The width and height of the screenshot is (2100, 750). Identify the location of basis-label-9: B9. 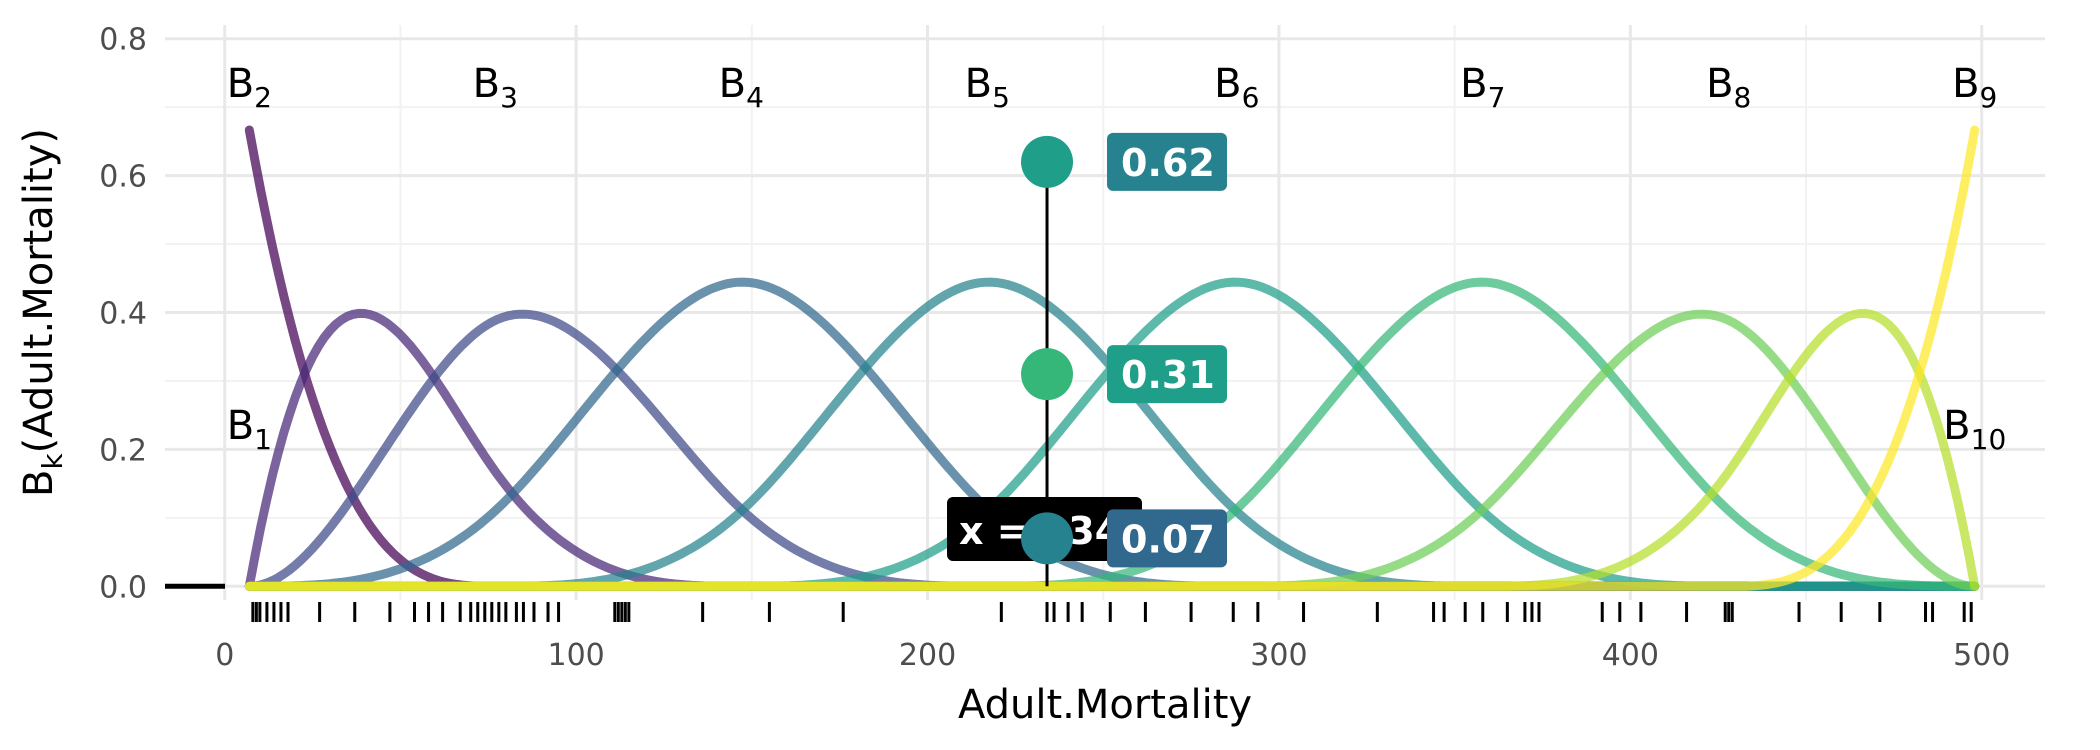
(1974, 87).